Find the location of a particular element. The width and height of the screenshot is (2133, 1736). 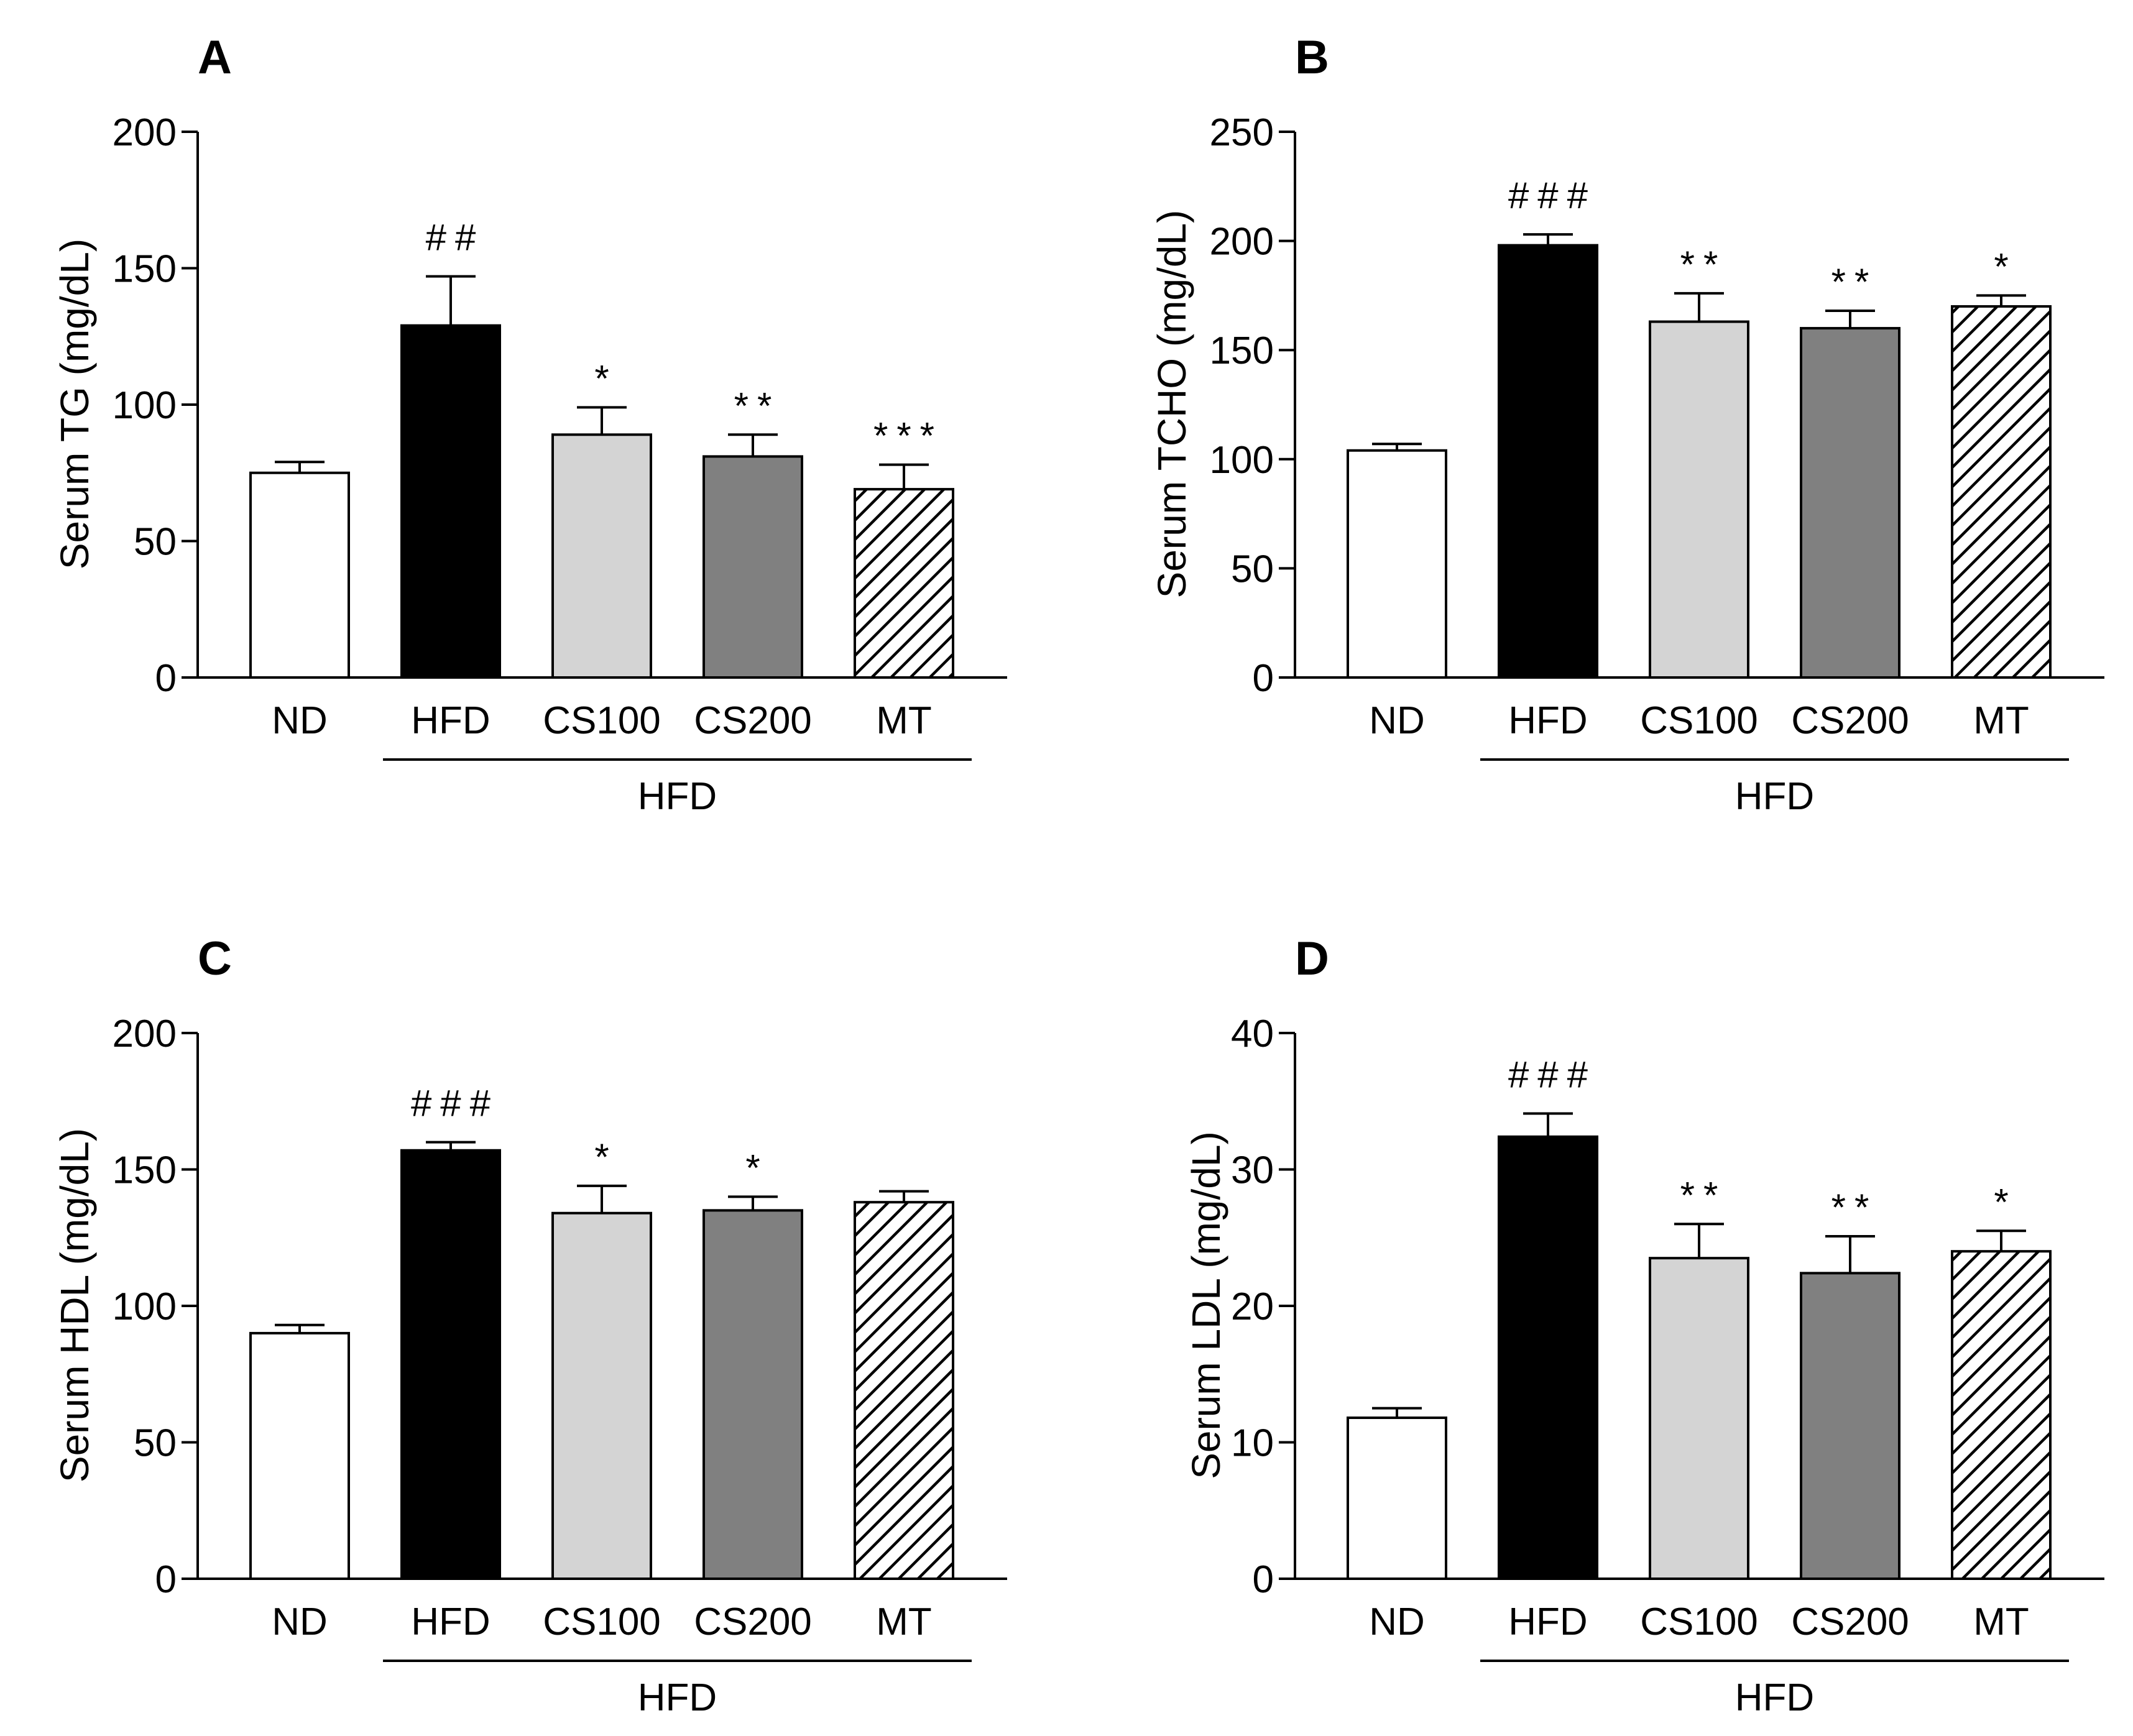

y-axis-title-d: Serum LDL (mg/dL) is located at coordinates (1206, 1305).